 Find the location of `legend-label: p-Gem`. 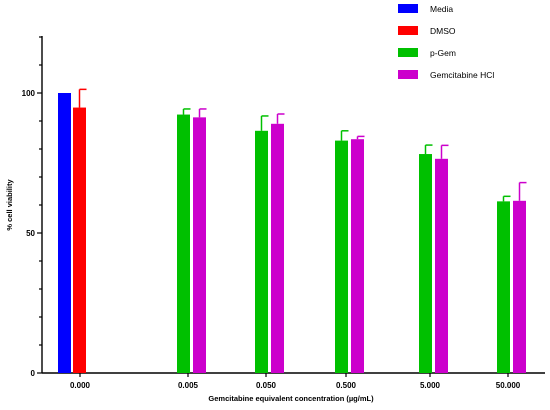

legend-label: p-Gem is located at coordinates (443, 53).